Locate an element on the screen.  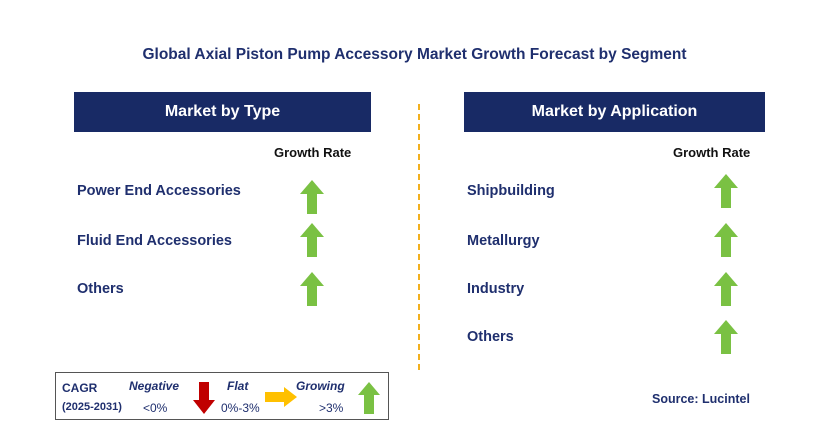
type-row-label: Power End Accessories is located at coordinates (159, 191).